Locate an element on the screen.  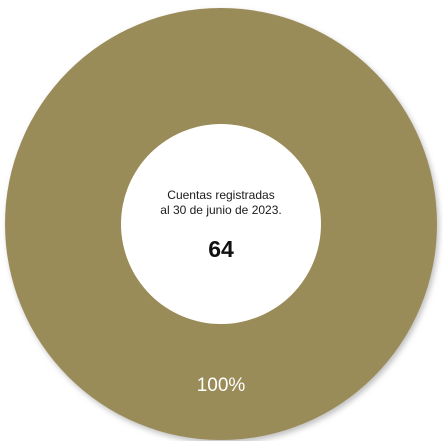
slice-label-percent: 100% is located at coordinates (221, 385).